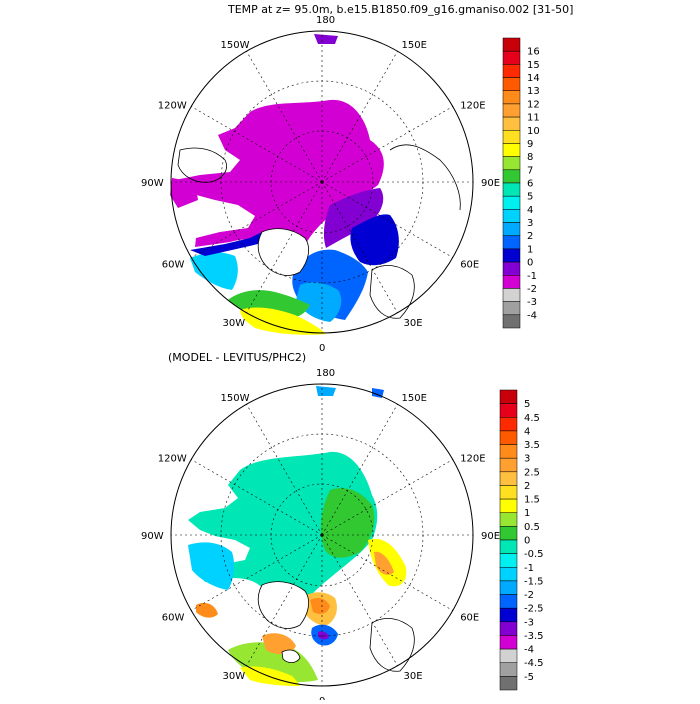  Describe the element at coordinates (490, 536) in the screenshot. I see `bottom-lon-label: 90E` at that location.